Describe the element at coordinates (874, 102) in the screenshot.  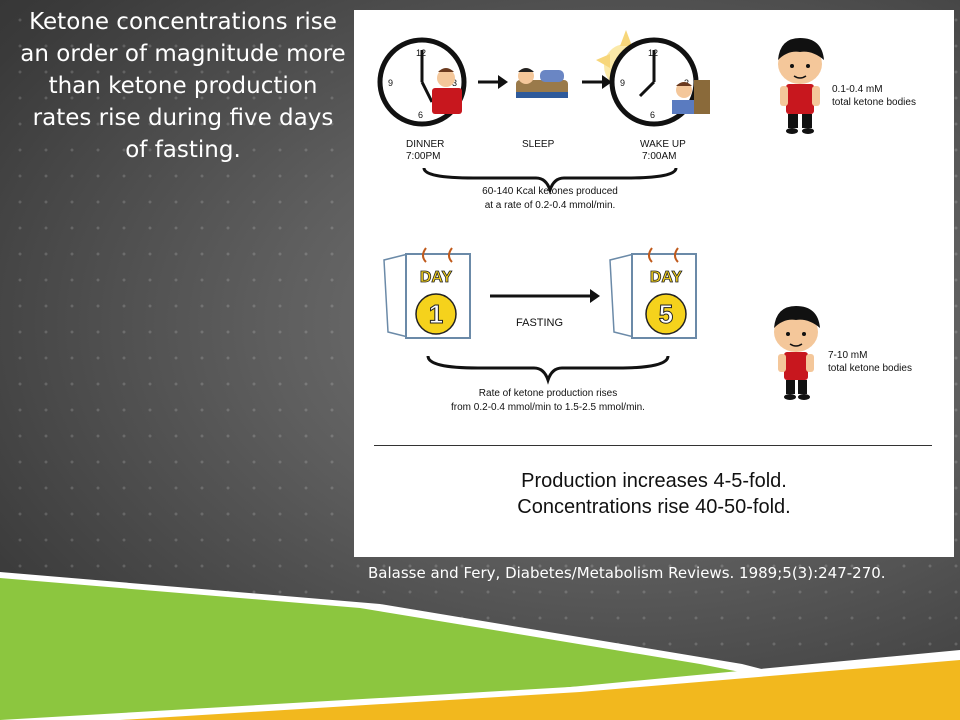
I see `overnight-concentration-unit: total ketone bodies` at that location.